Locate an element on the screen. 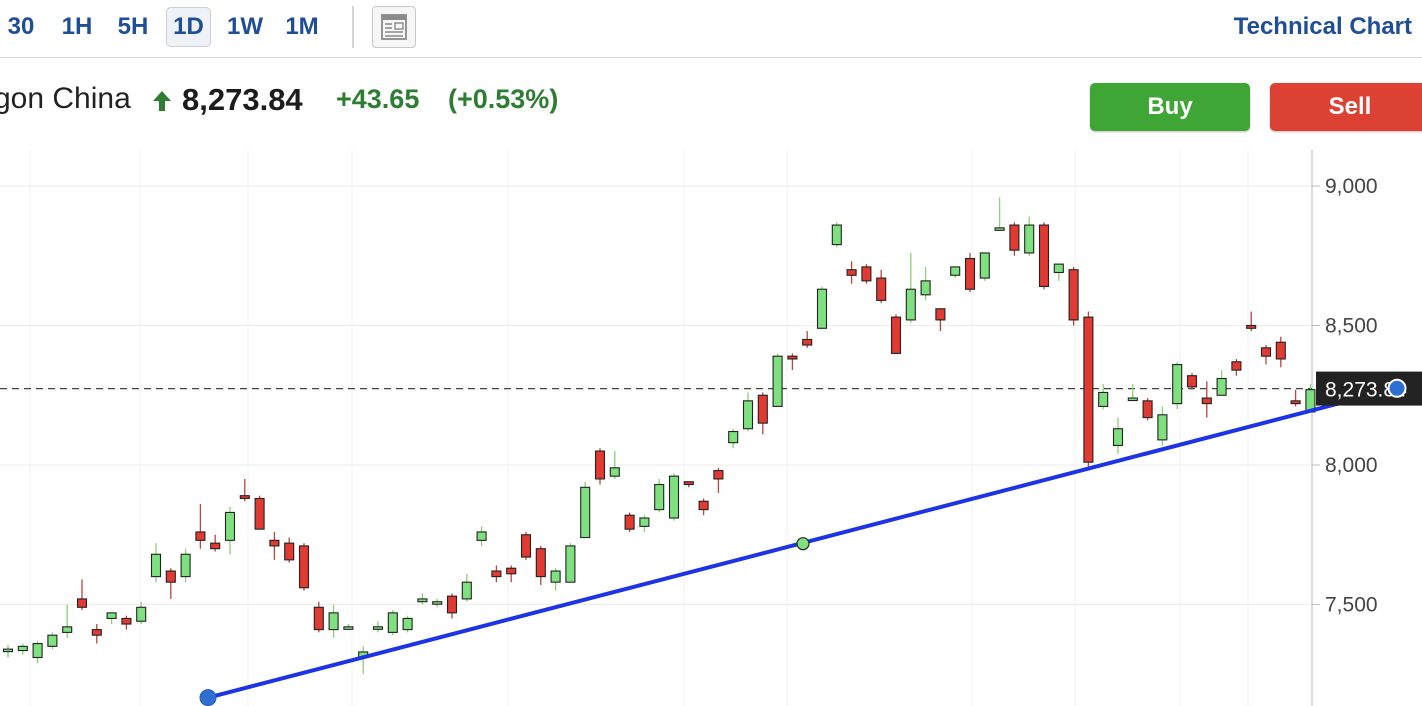  toolbar: 30 1H 5H 1D 1W 1M Technical Chart is located at coordinates (711, 29).